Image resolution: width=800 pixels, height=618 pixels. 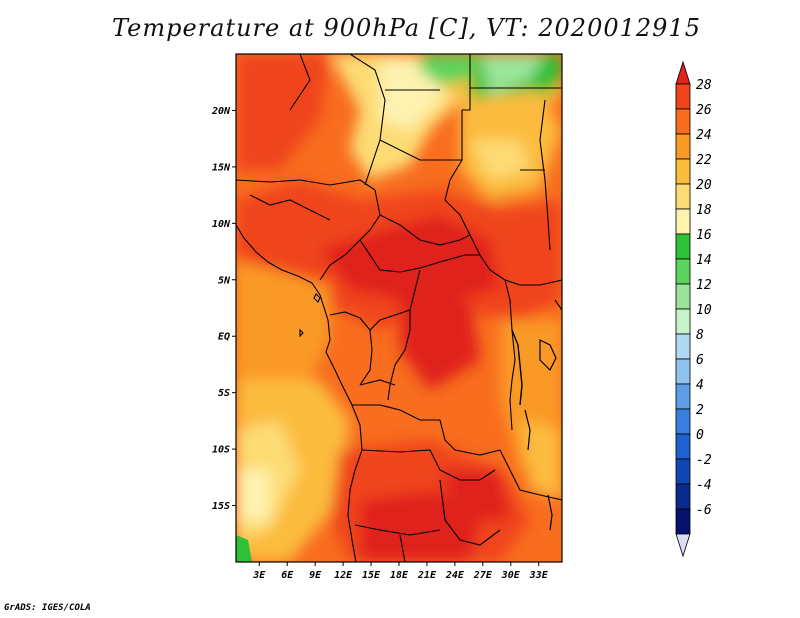 I want to click on colorbar-level-label: 24, so click(x=704, y=135).